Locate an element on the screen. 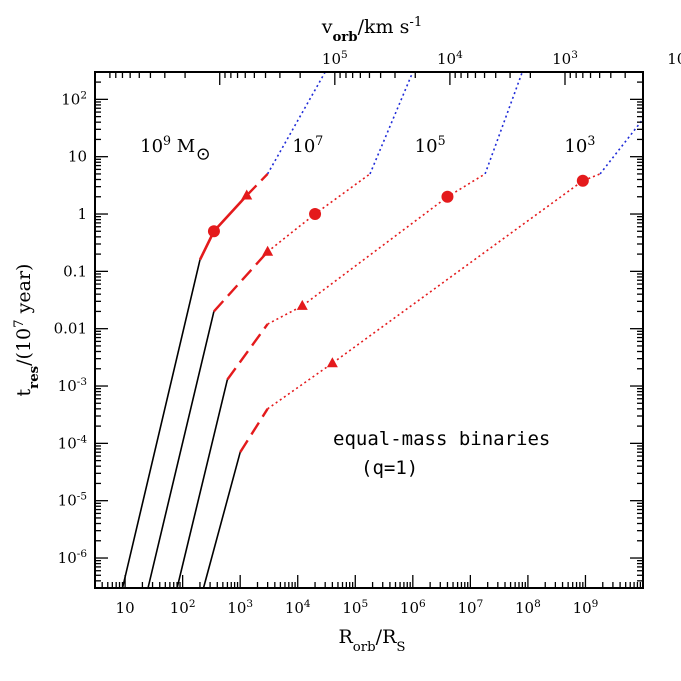 The width and height of the screenshot is (681, 681). series-3-triangle-marker is located at coordinates (332, 362).